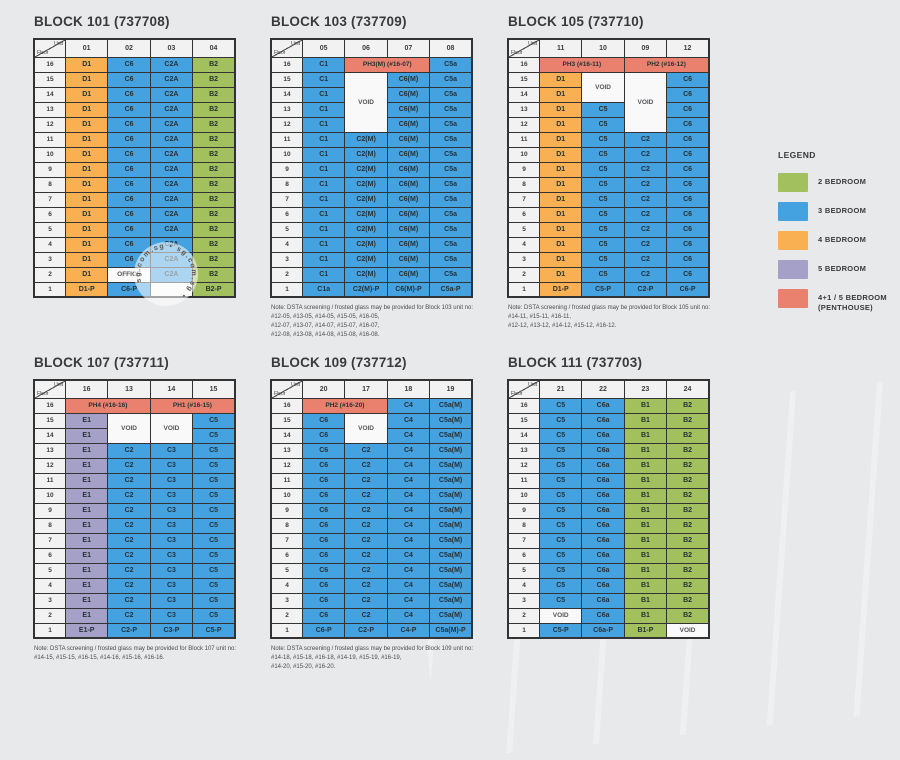 The image size is (900, 760). What do you see at coordinates (523, 420) in the screenshot?
I see `floor-label: 15` at bounding box center [523, 420].